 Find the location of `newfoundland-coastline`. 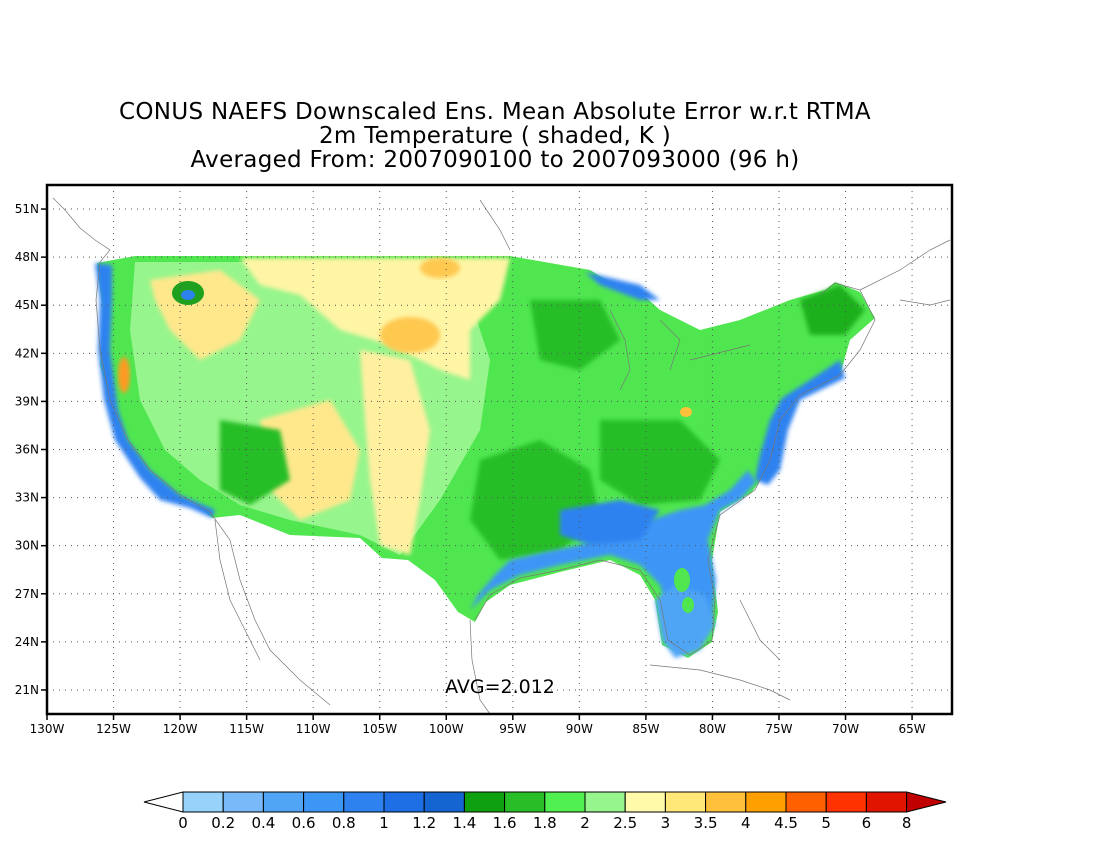

newfoundland-coastline is located at coordinates (925, 302).